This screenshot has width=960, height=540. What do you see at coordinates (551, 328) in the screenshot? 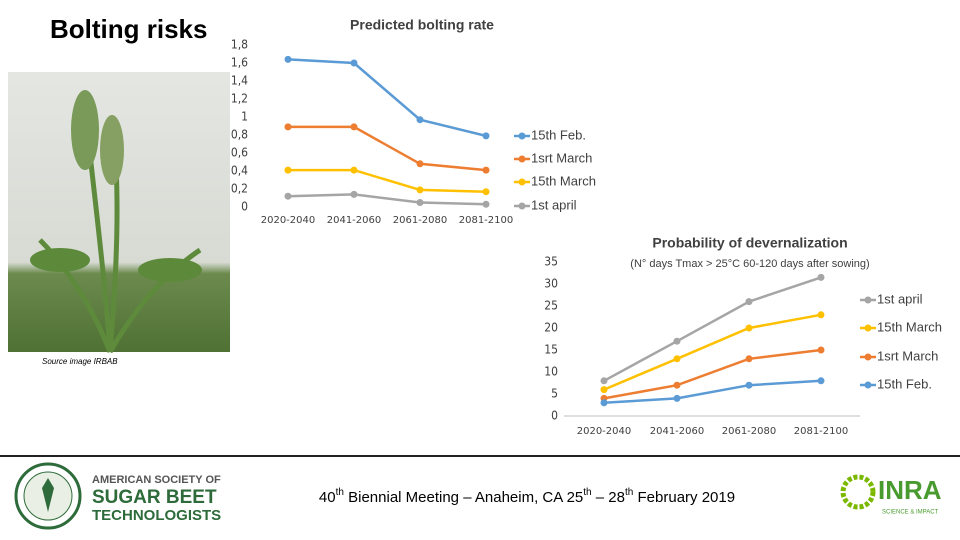
I see `y-tick-label: 20` at bounding box center [551, 328].